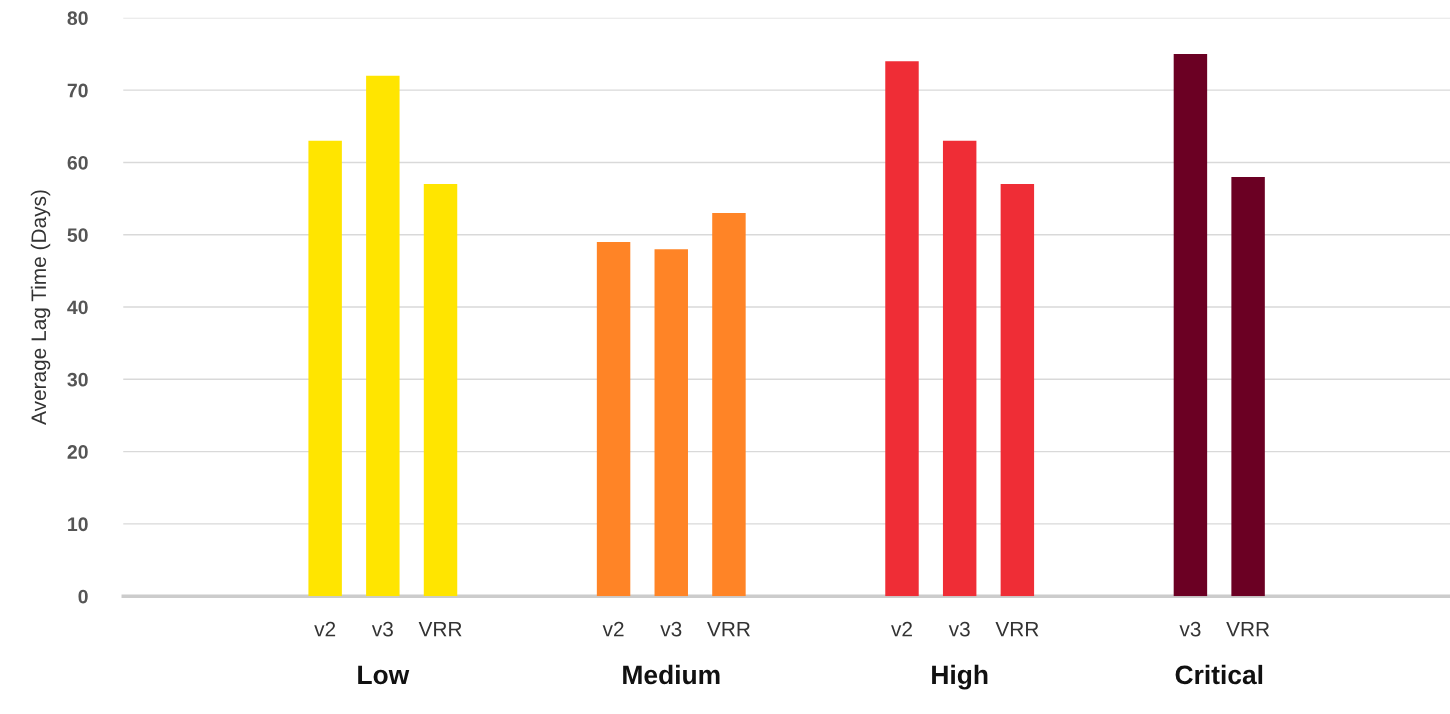 The image size is (1450, 714). Describe the element at coordinates (77, 235) in the screenshot. I see `y-tick-label: 50` at that location.